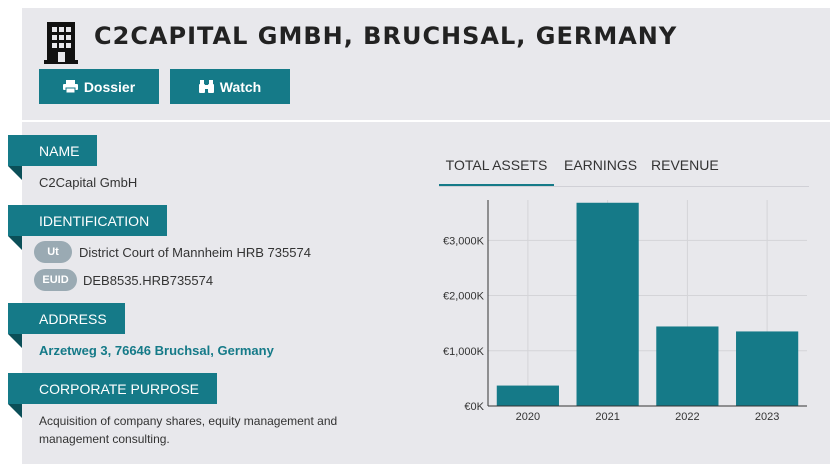  Describe the element at coordinates (767, 417) in the screenshot. I see `x-tick-label: 2023` at that location.